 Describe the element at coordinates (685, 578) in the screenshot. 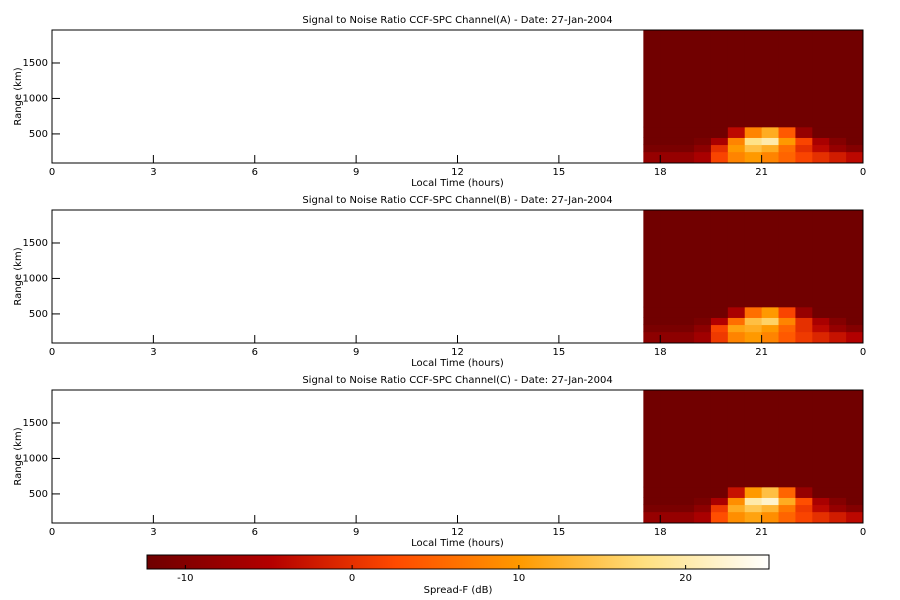

I see `colorbar-tick-label: 20` at that location.